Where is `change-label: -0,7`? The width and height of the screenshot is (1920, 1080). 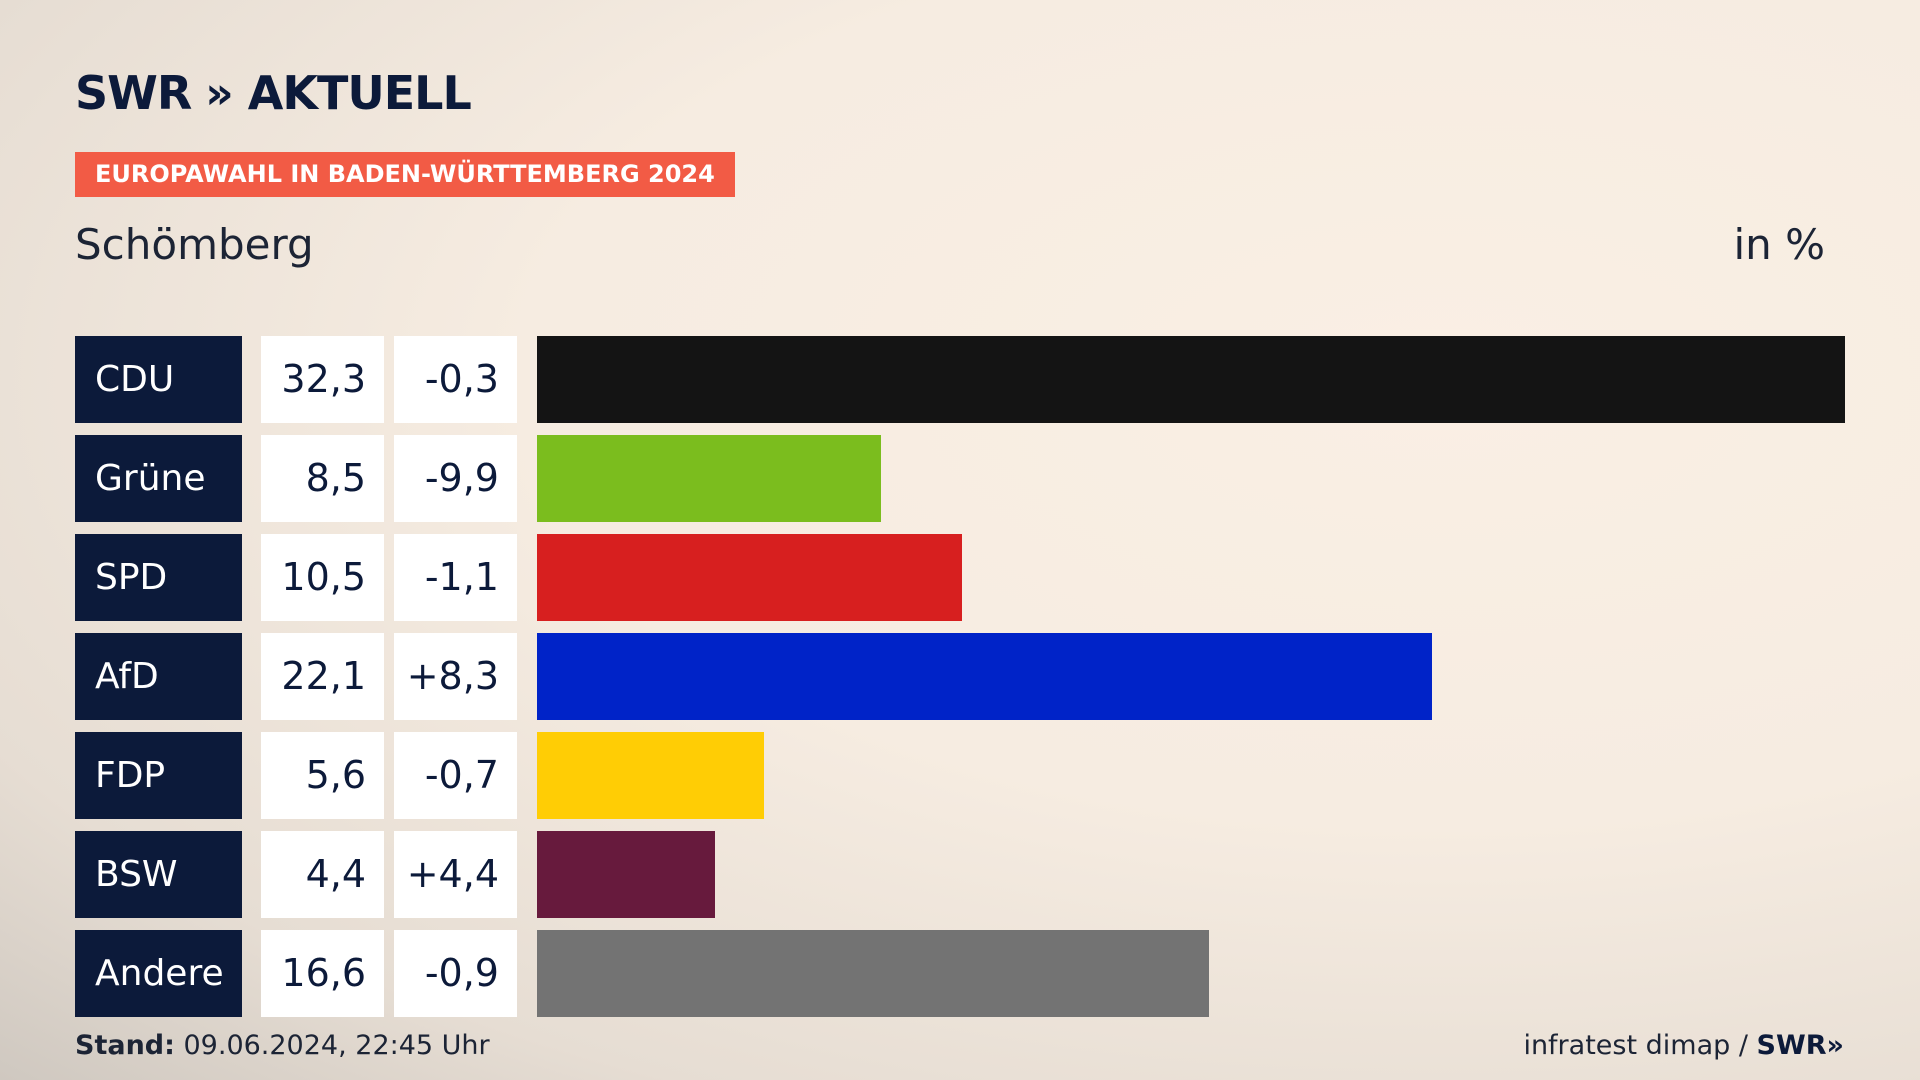 change-label: -0,7 is located at coordinates (455, 775).